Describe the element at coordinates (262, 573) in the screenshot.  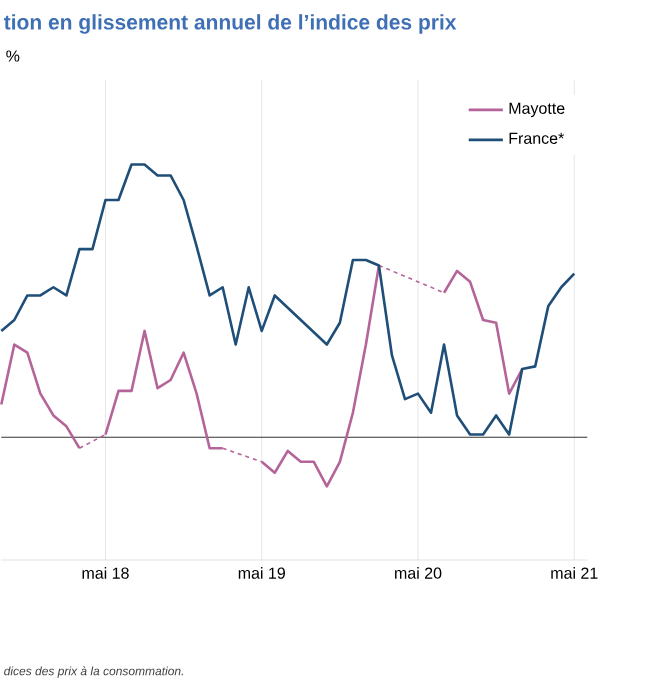
I see `x-tick-label: mai 19` at that location.